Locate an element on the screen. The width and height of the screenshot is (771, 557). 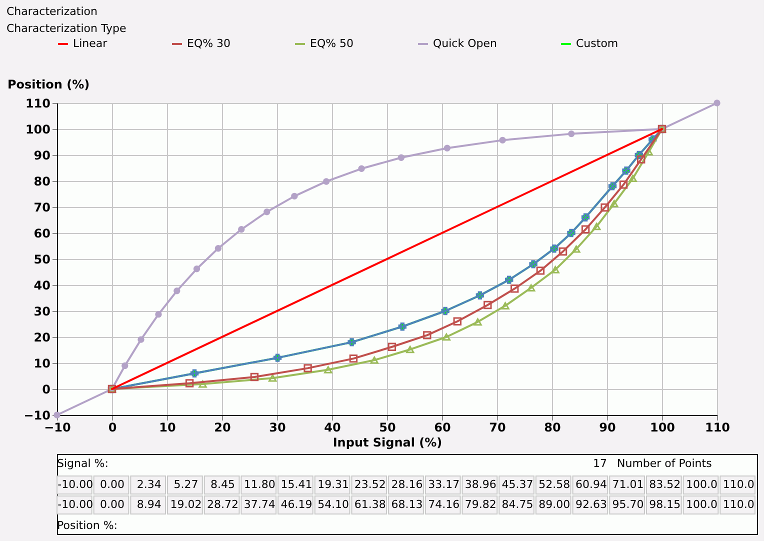
x-tick-label: 20 is located at coordinates (222, 427).